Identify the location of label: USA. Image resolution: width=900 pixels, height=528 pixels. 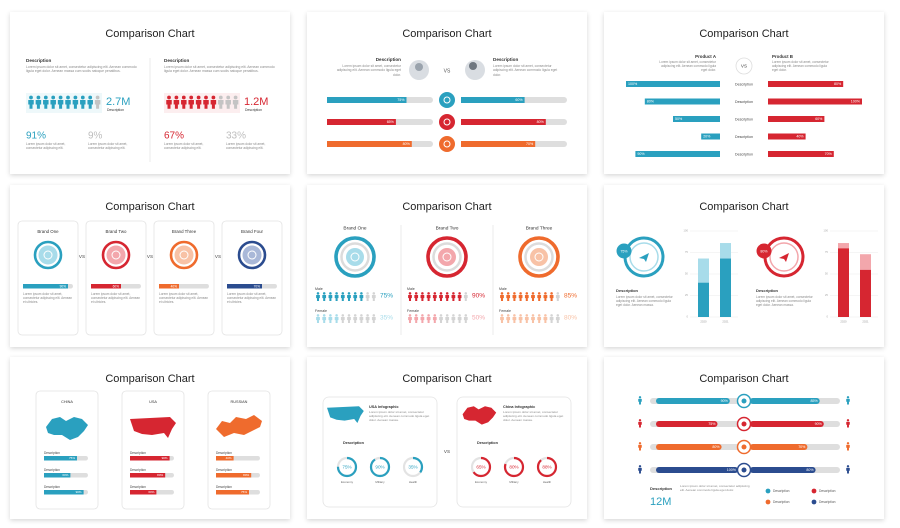
(153, 402).